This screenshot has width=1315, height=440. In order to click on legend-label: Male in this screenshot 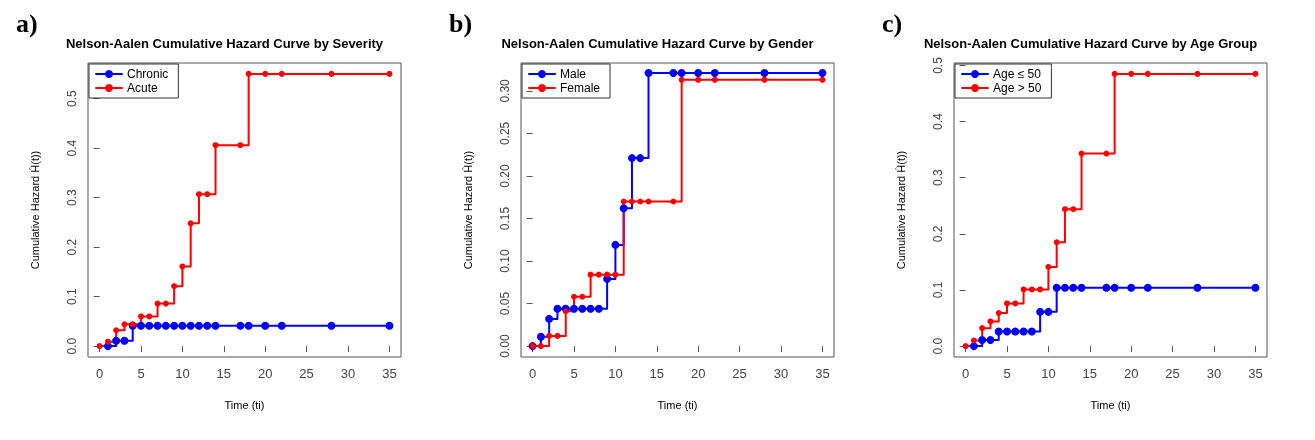, I will do `click(573, 74)`.